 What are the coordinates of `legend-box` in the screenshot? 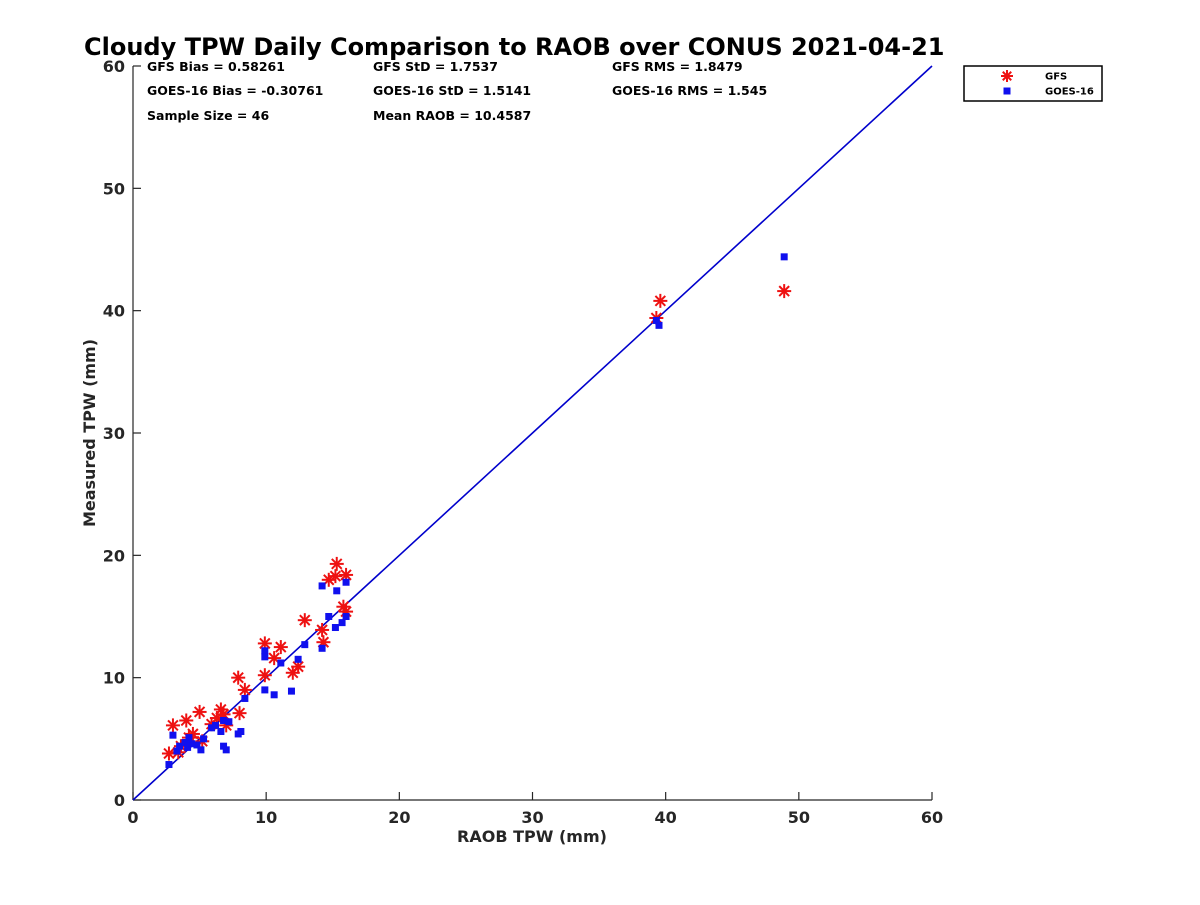 It's located at (1033, 83).